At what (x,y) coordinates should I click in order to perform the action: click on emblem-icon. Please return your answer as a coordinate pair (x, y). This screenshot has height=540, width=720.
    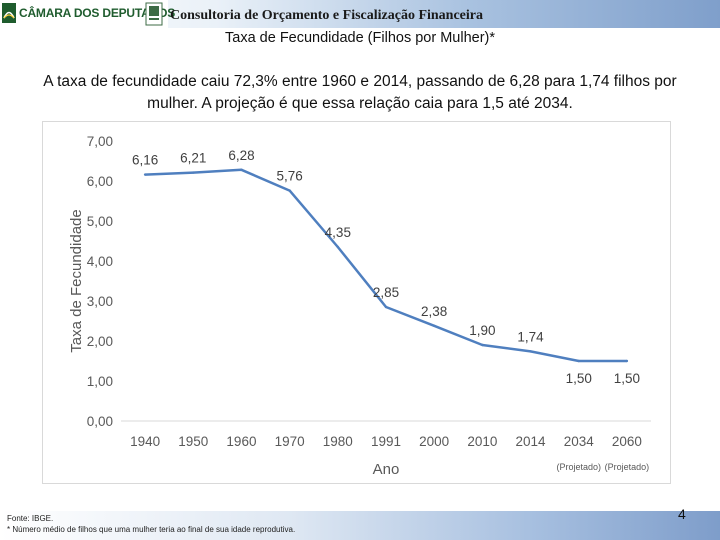
    Looking at the image, I should click on (154, 14).